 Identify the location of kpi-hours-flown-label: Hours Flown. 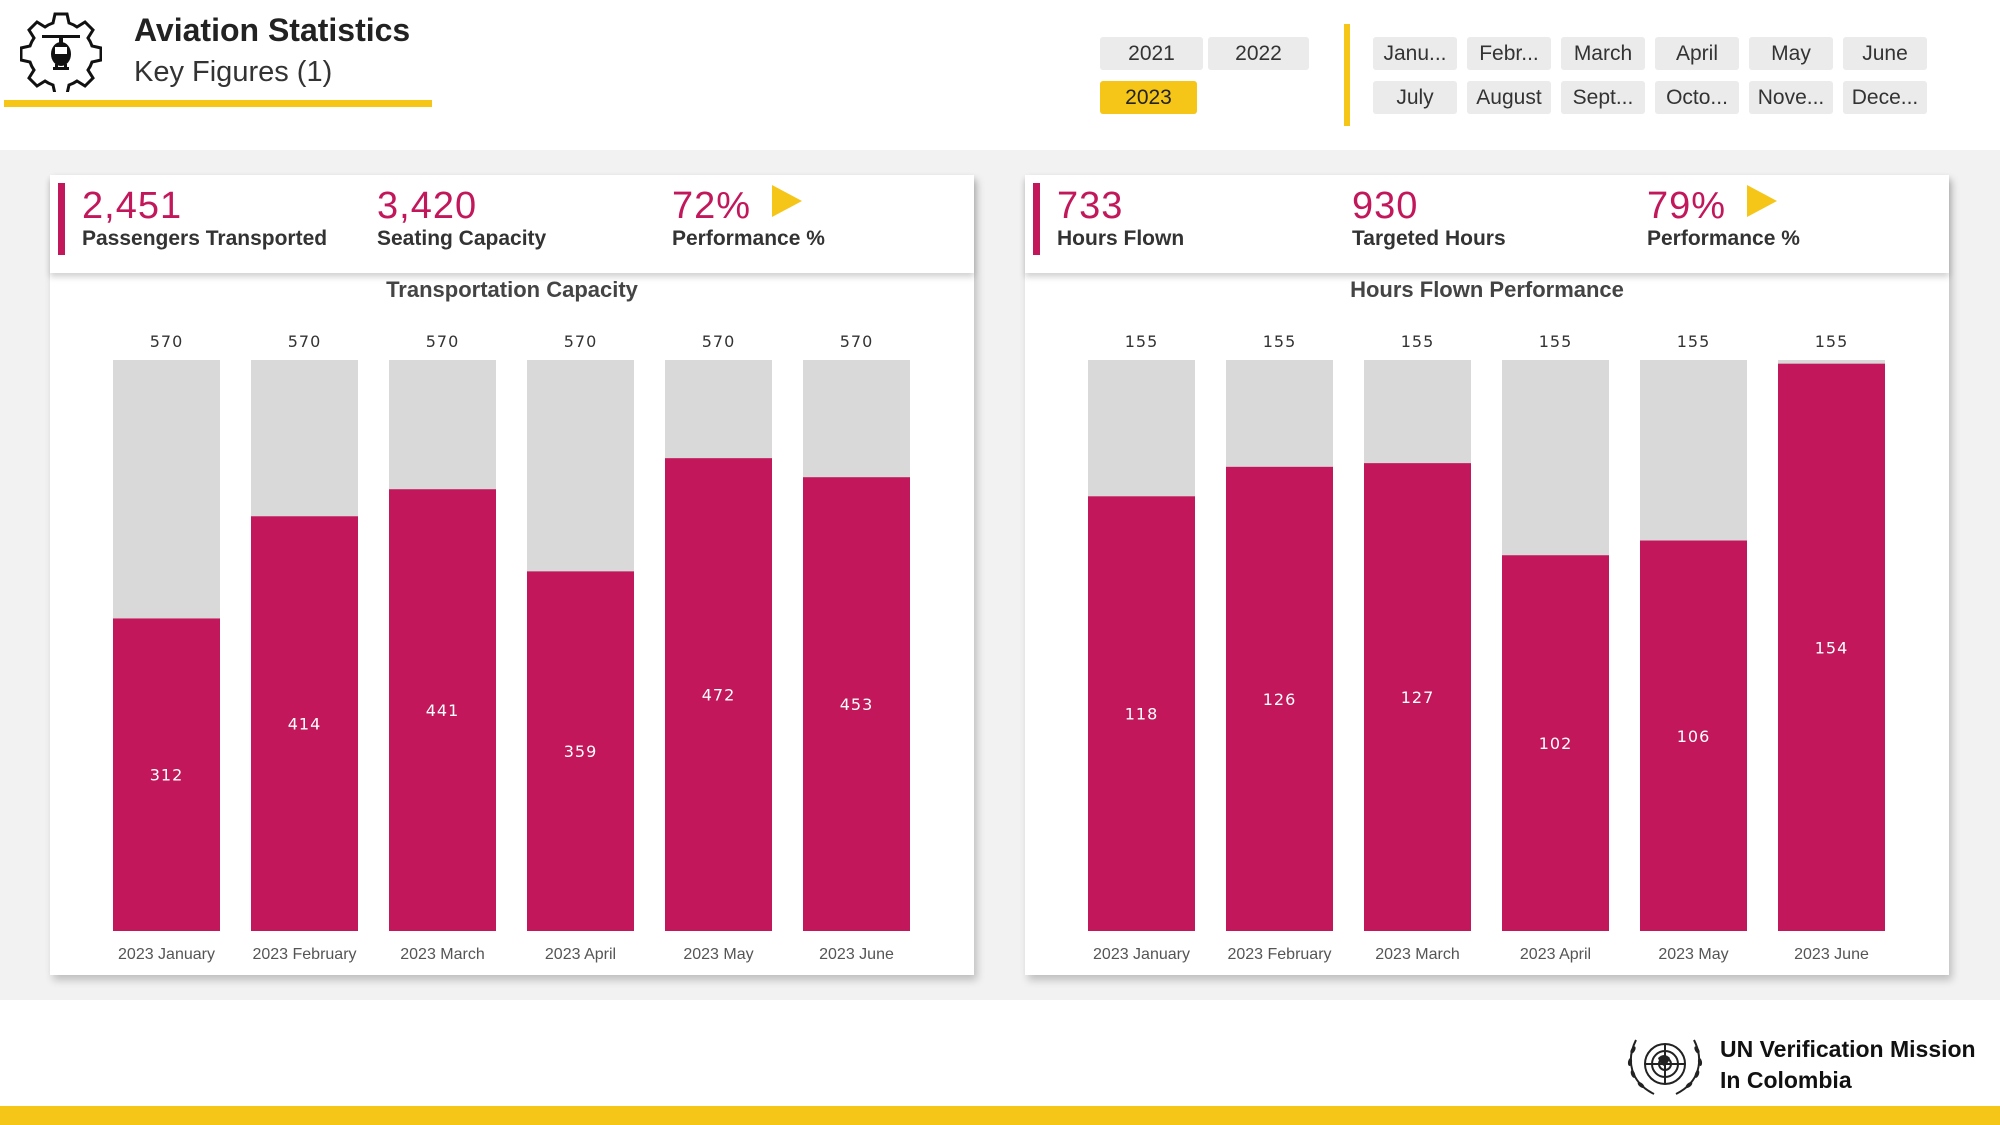
(1121, 238).